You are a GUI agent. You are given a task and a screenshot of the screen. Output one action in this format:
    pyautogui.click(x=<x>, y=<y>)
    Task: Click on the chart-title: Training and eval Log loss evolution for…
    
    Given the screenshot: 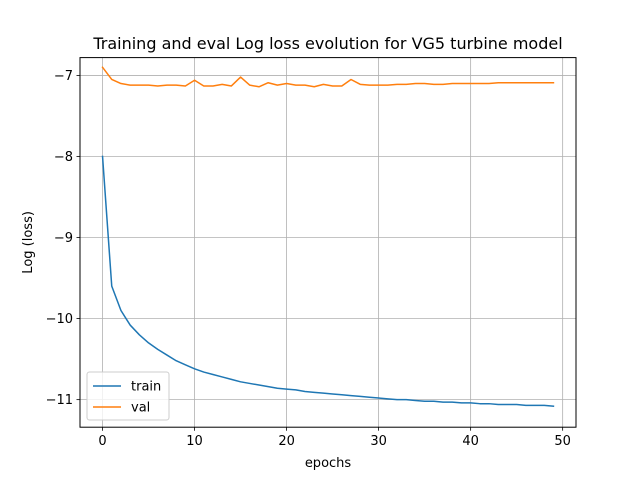 What is the action you would take?
    pyautogui.click(x=327, y=43)
    